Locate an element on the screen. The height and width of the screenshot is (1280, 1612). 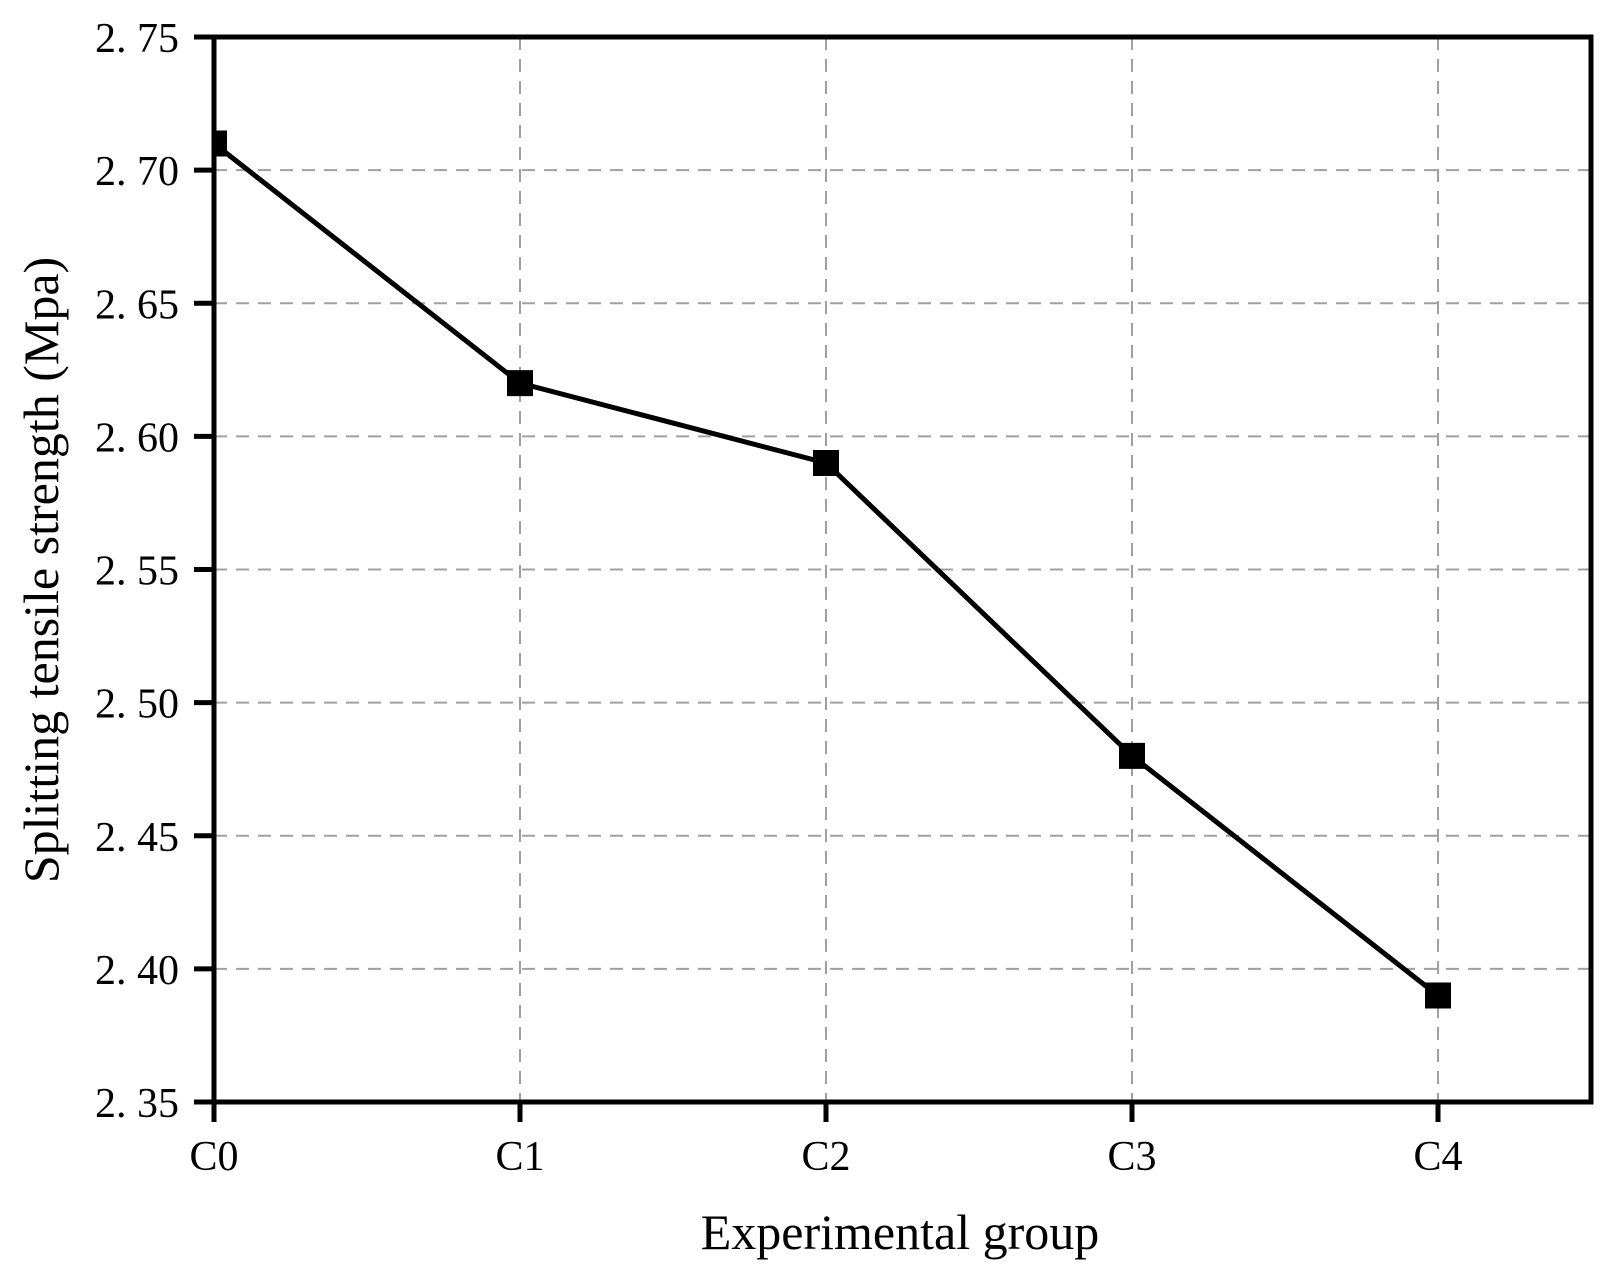
x-tick-label: C1 is located at coordinates (519, 1157).